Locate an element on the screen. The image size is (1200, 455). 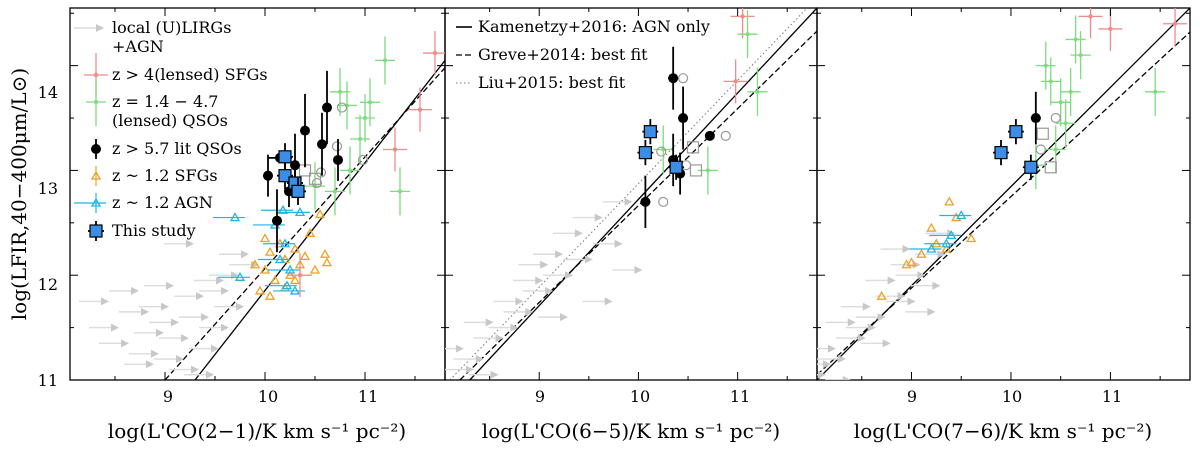
legend-qsomid-label: z = 1.4 − 4.7 is located at coordinates (165, 101).